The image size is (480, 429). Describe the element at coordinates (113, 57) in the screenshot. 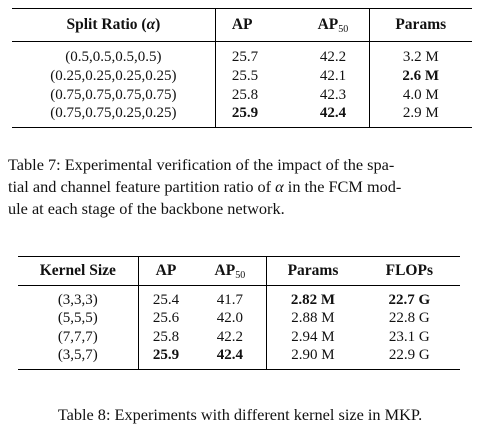

I see `cell-ratio-value: (0.5,0.5,0.5,0.5)` at that location.